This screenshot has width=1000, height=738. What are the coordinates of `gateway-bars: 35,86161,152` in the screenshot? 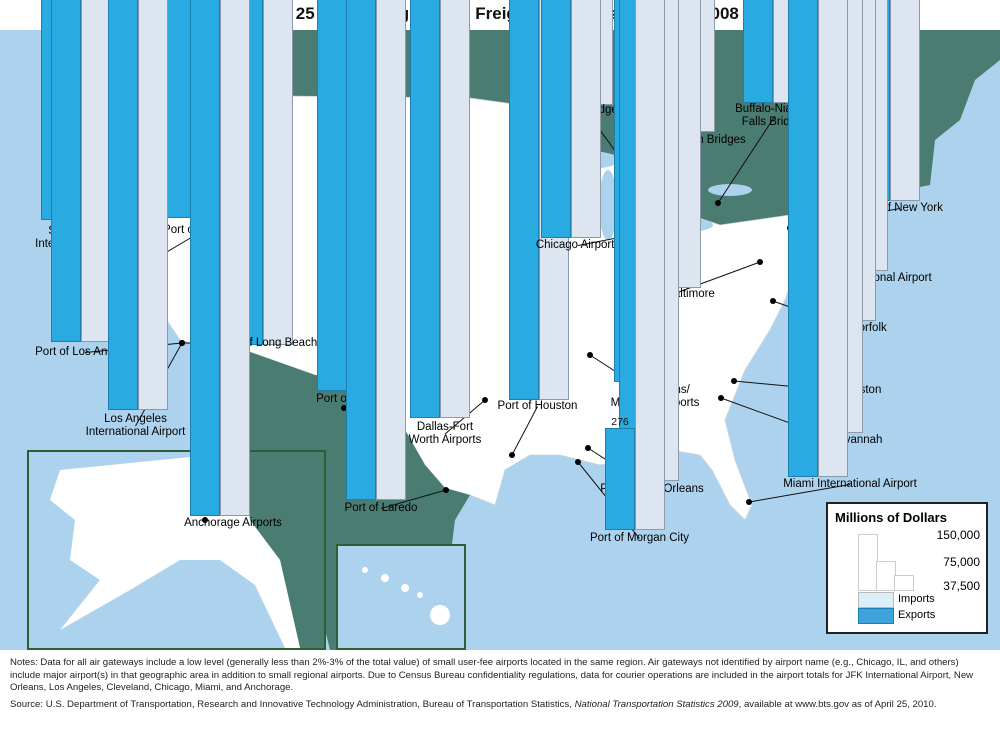 It's located at (571, 119).